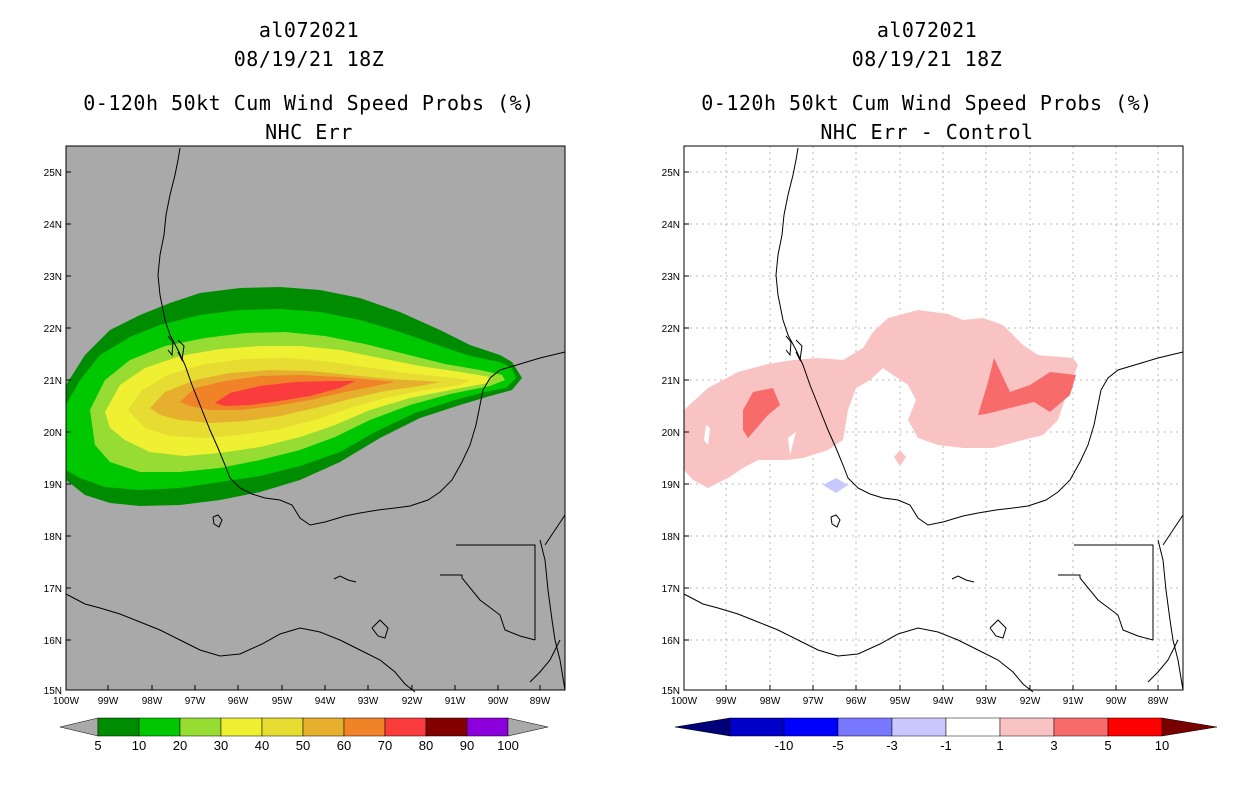 This screenshot has width=1236, height=800. What do you see at coordinates (1053, 745) in the screenshot?
I see `colorbar-label: 3` at bounding box center [1053, 745].